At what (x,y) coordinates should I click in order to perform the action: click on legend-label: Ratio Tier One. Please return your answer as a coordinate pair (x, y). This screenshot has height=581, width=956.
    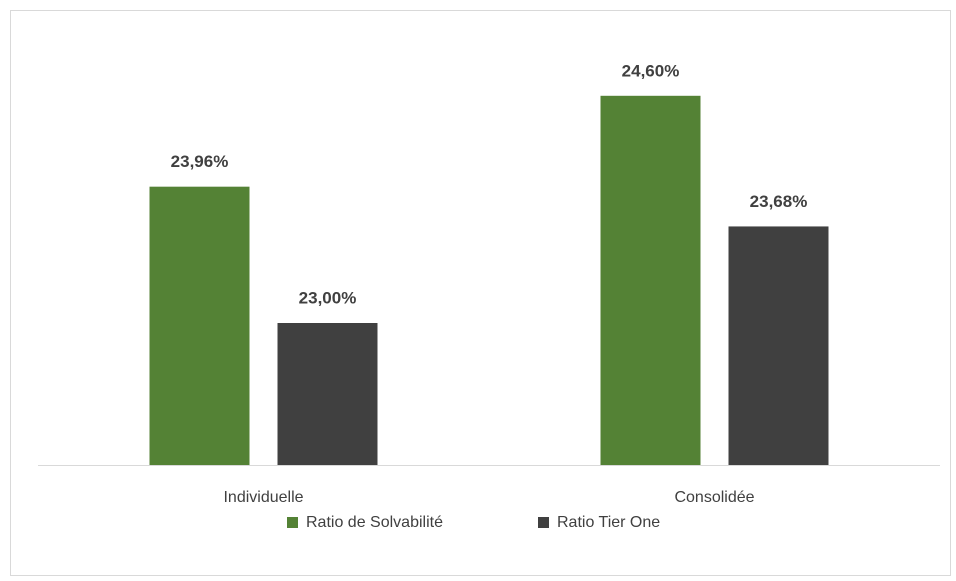
    Looking at the image, I should click on (608, 522).